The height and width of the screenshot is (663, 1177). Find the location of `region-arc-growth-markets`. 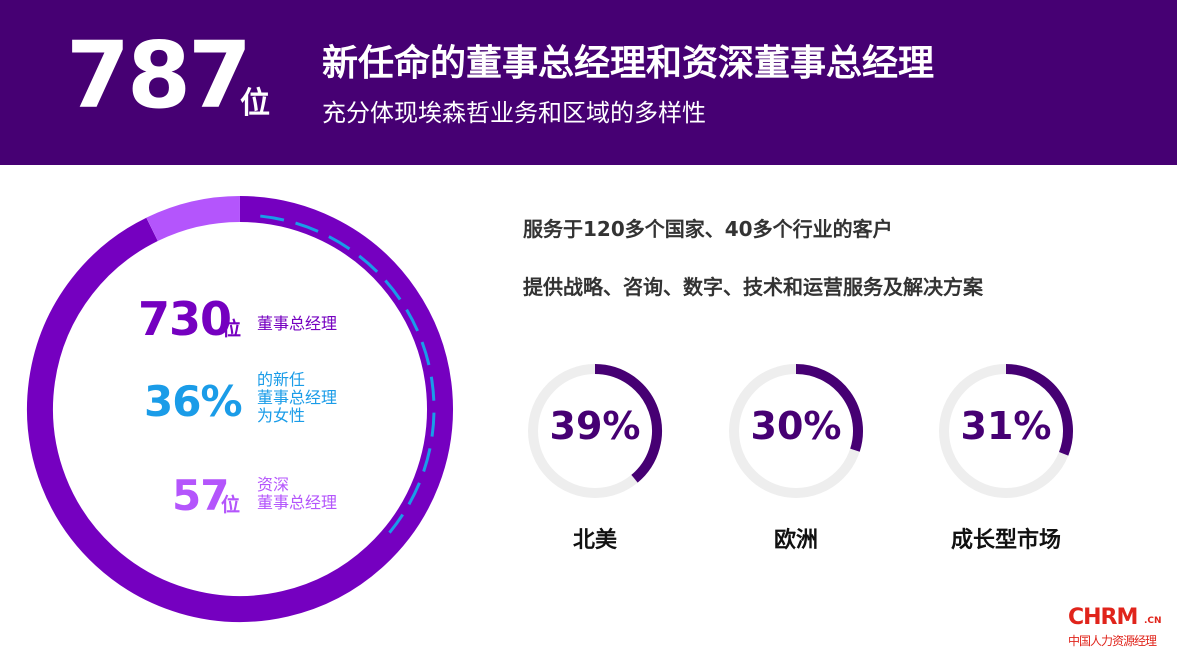

region-arc-growth-markets is located at coordinates (1039, 410).